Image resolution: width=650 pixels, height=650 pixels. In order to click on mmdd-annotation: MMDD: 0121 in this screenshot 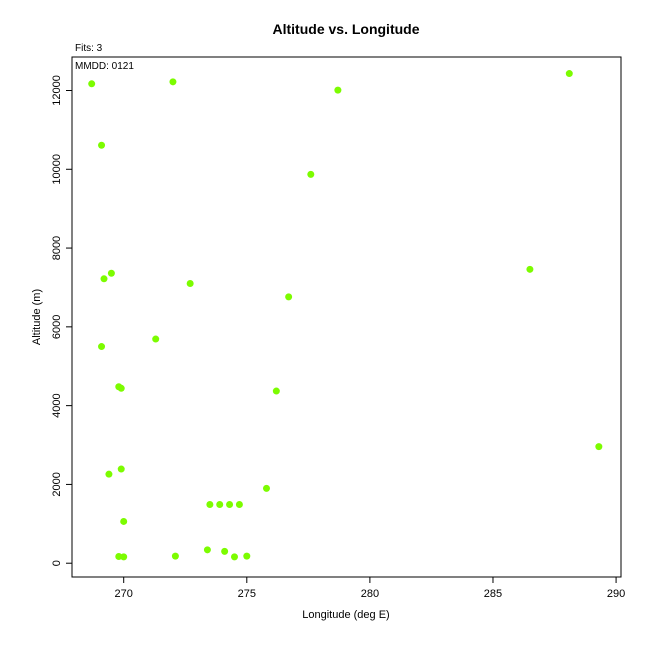, I will do `click(104, 66)`.